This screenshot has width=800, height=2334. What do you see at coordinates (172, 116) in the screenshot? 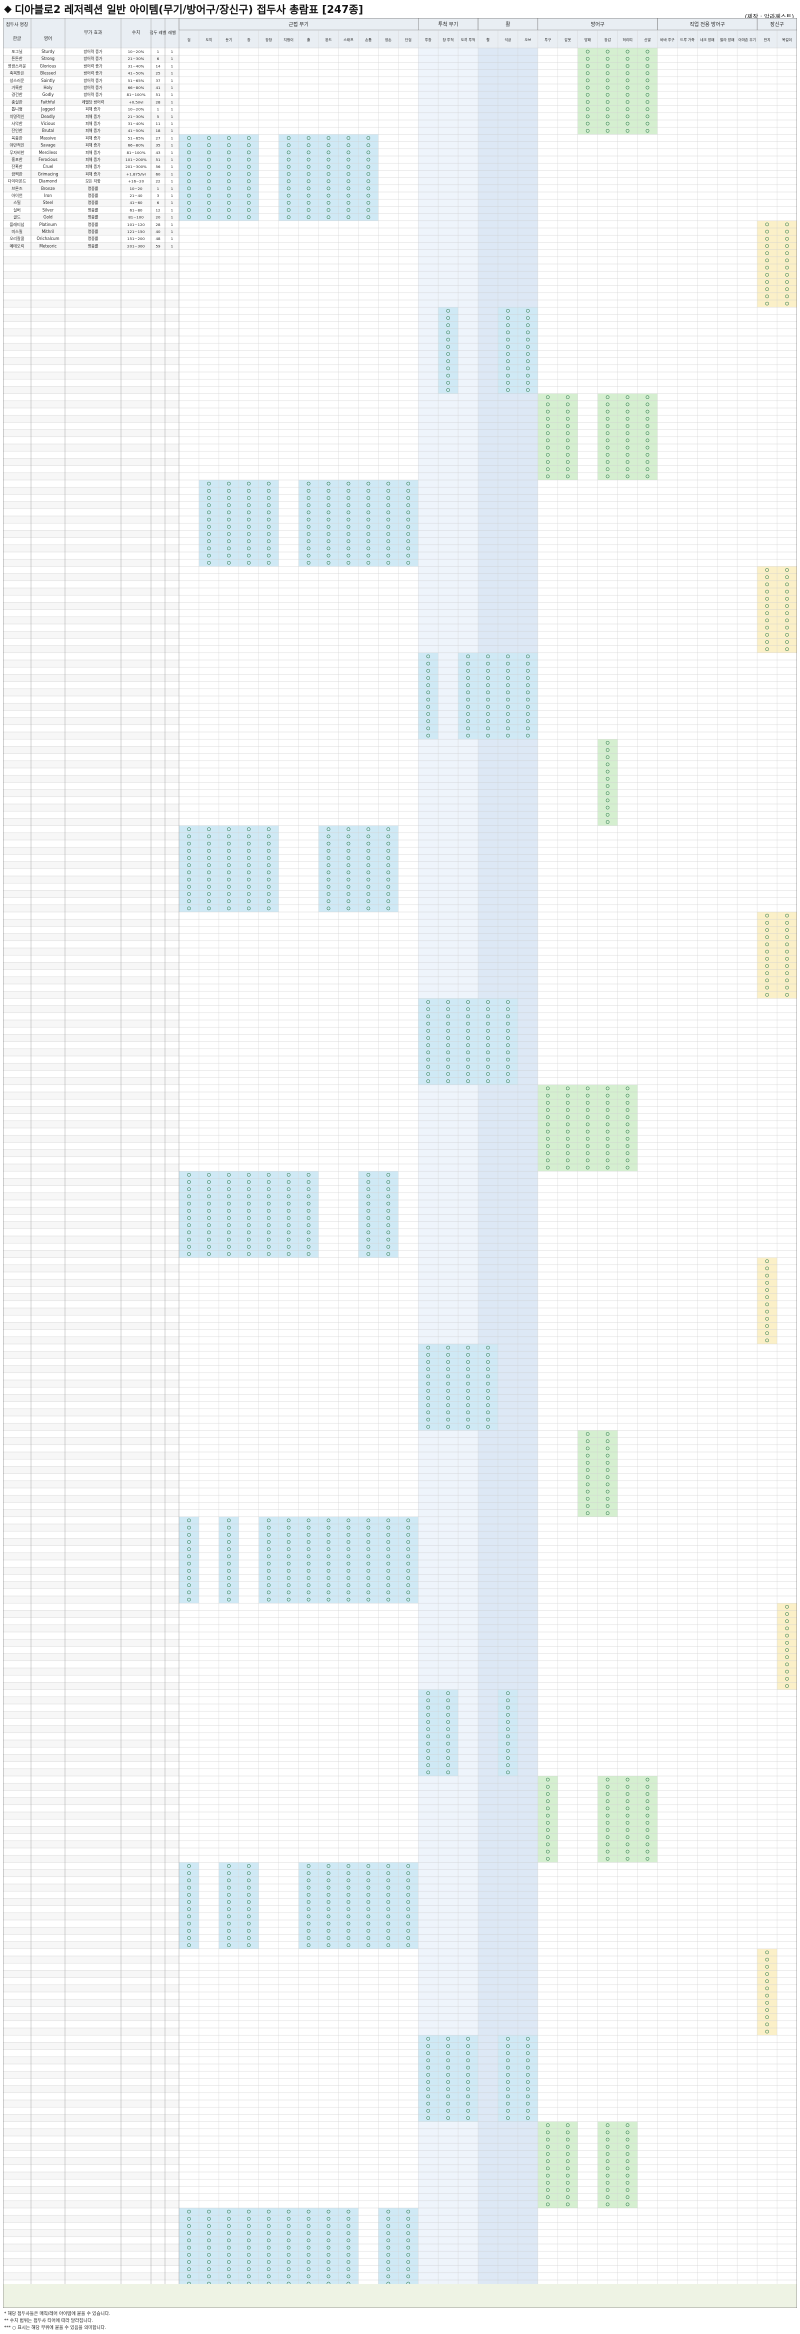
I see `affix-rarity: 1` at bounding box center [172, 116].